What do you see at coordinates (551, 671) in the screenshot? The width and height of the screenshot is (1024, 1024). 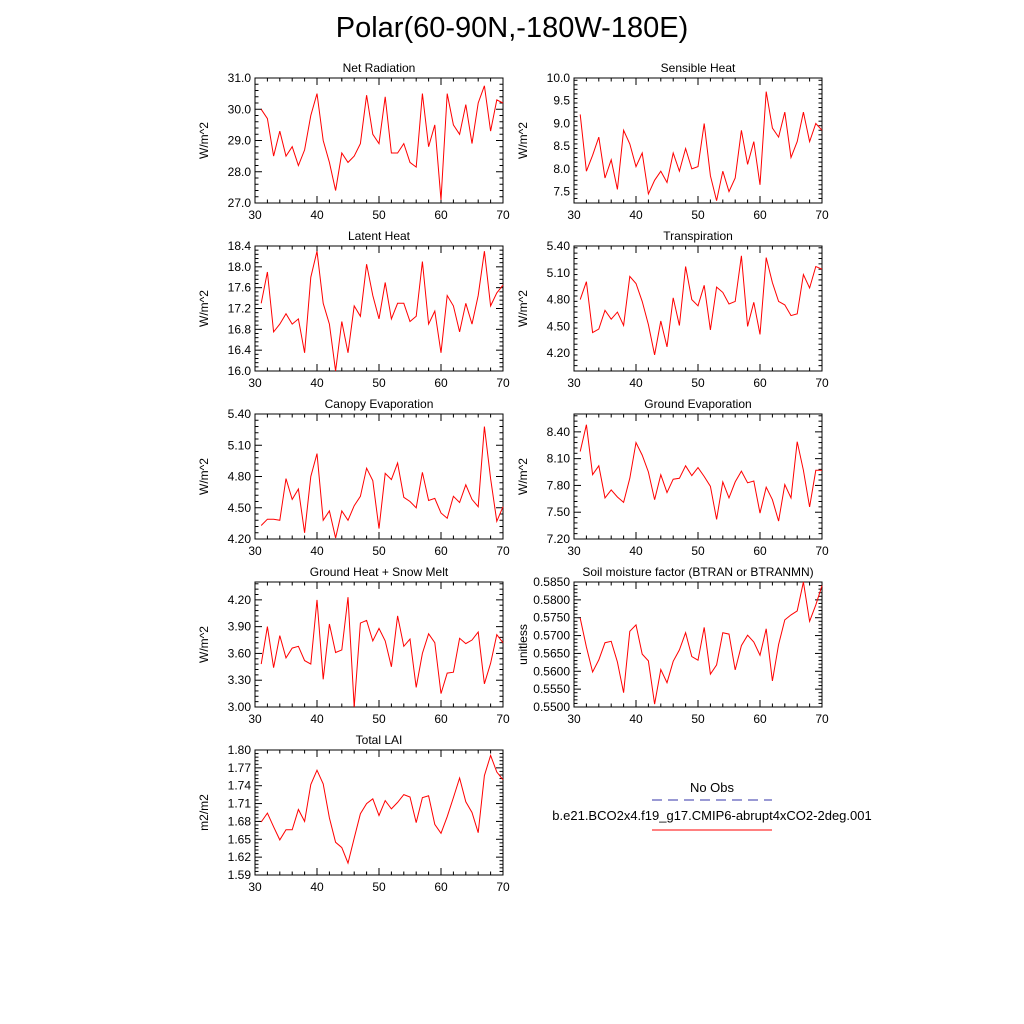 I see `y-tick-label: 0.5600` at bounding box center [551, 671].